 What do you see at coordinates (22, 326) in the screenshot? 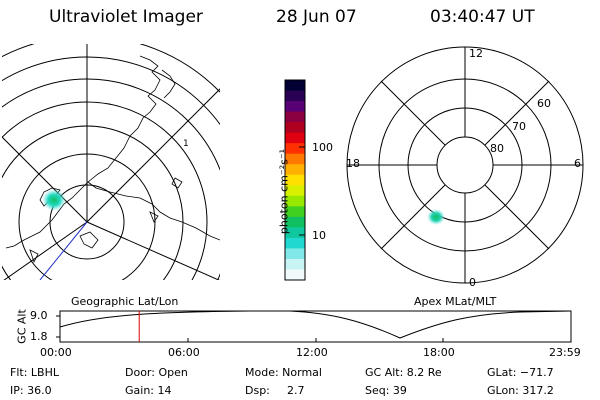
I see `altitude-ylabel: GC Alt` at bounding box center [22, 326].